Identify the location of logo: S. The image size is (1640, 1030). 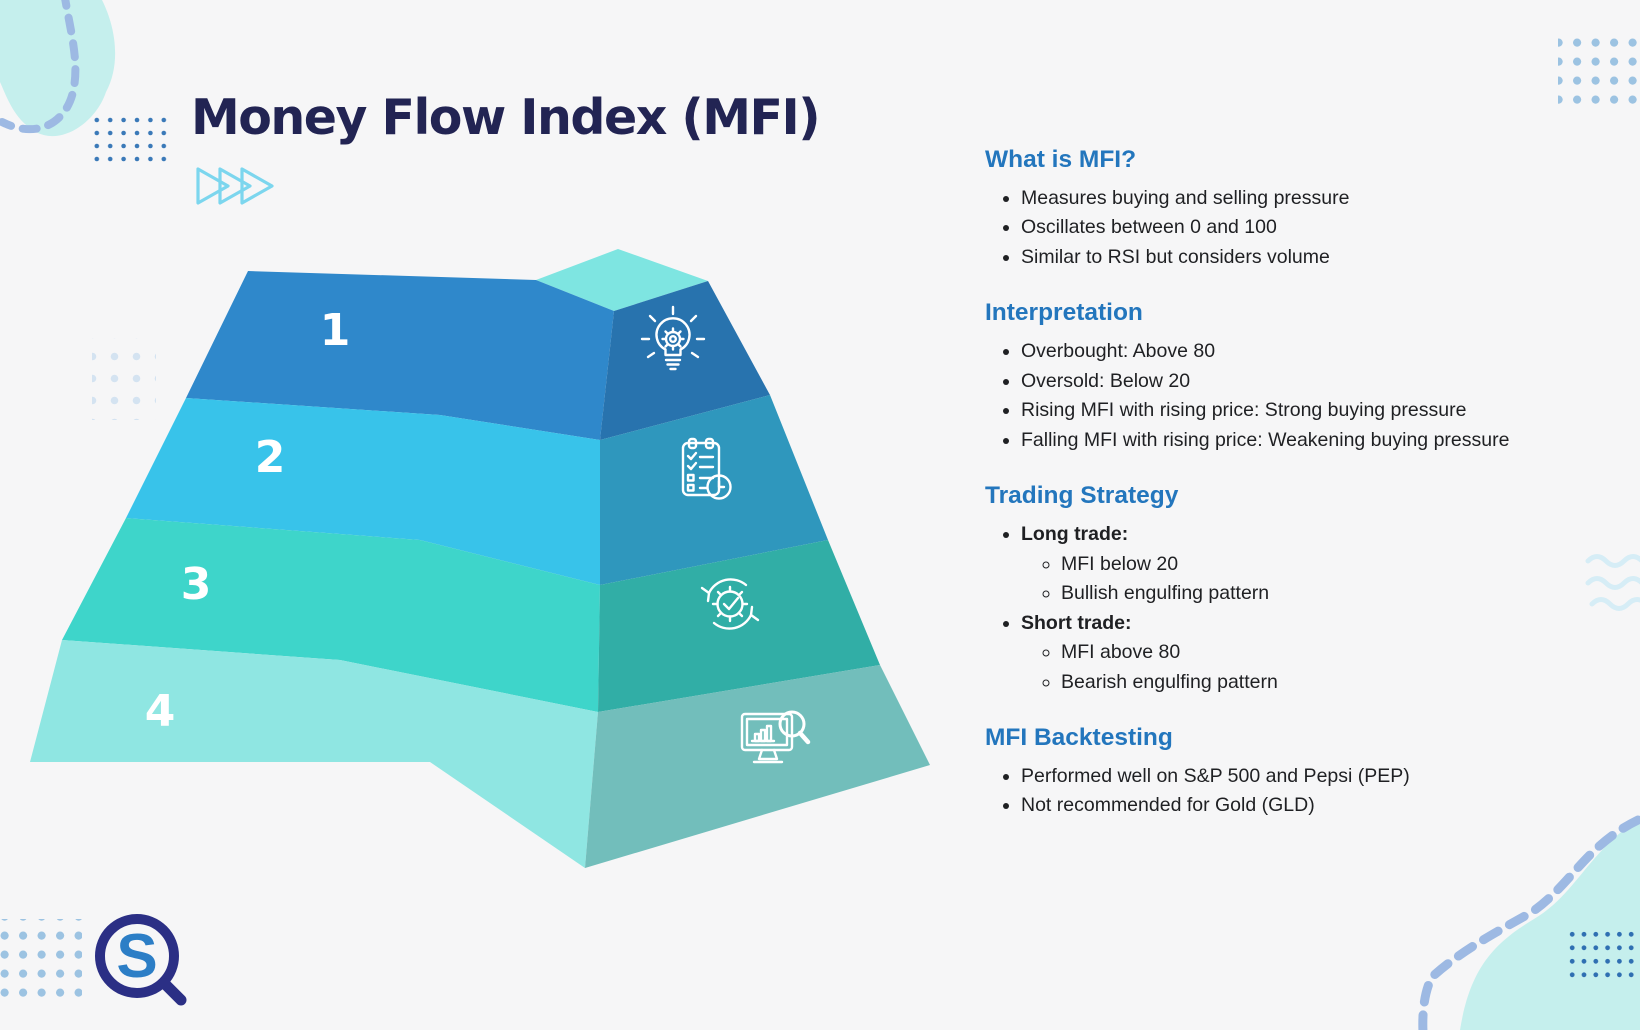
(141, 960).